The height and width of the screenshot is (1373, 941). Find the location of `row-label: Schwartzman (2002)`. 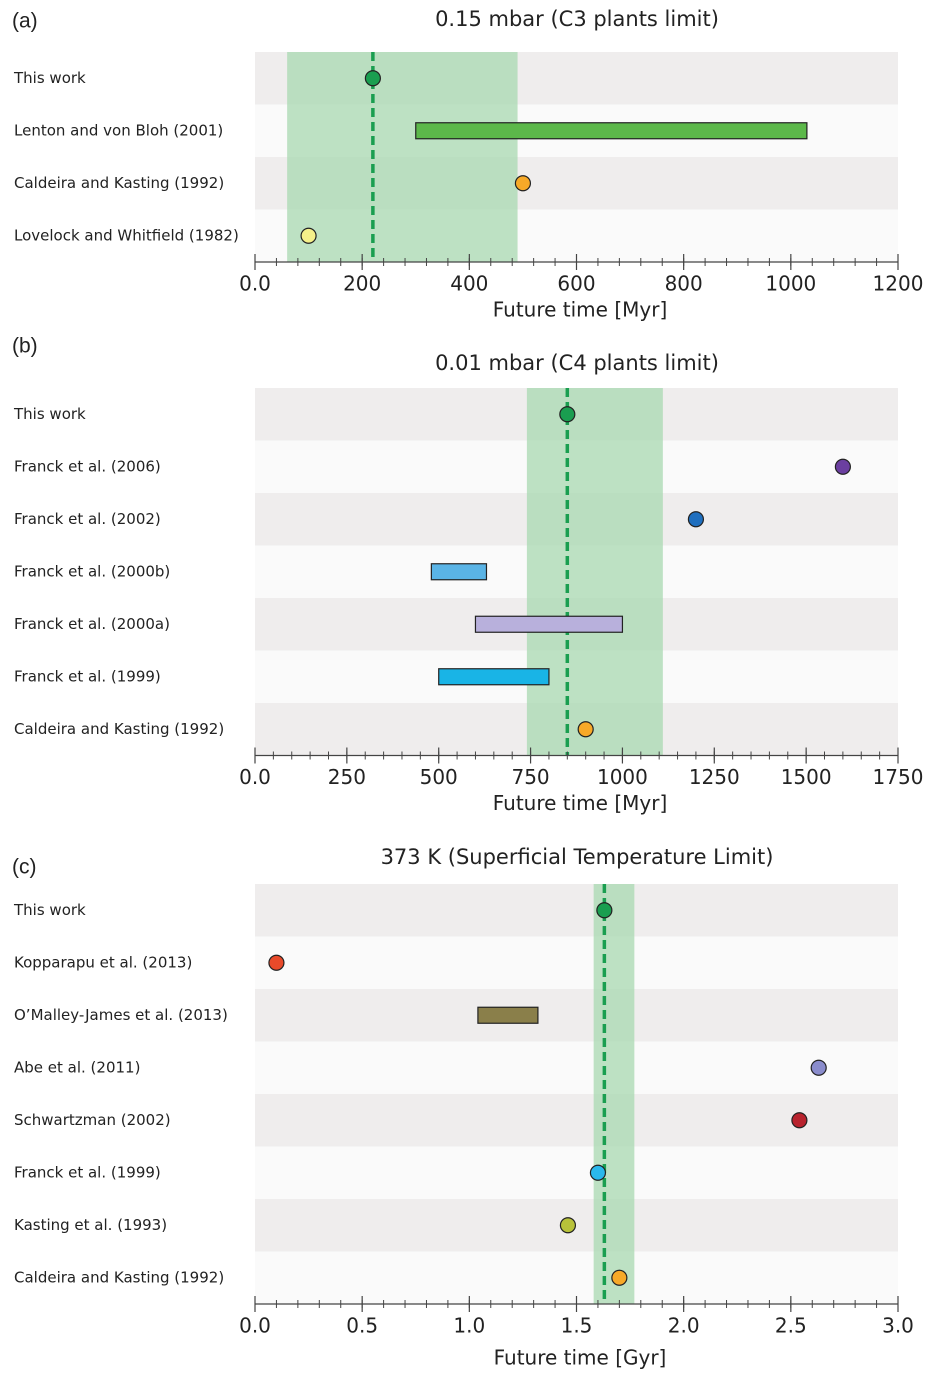

row-label: Schwartzman (2002) is located at coordinates (92, 1120).